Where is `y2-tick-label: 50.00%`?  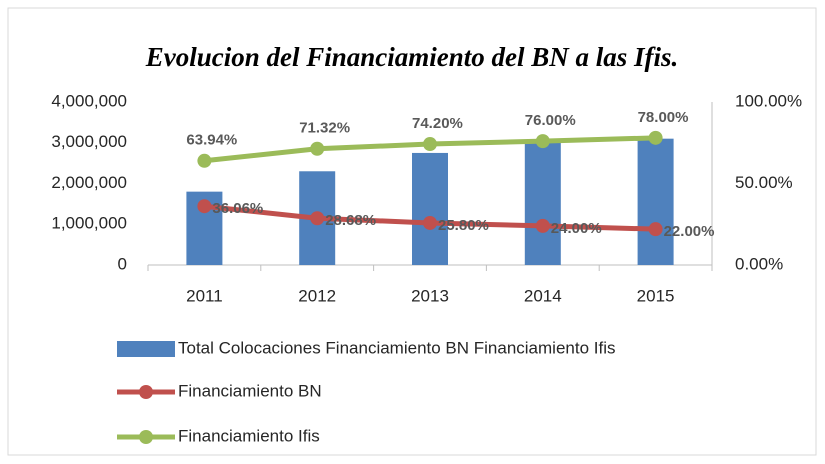
y2-tick-label: 50.00% is located at coordinates (764, 182).